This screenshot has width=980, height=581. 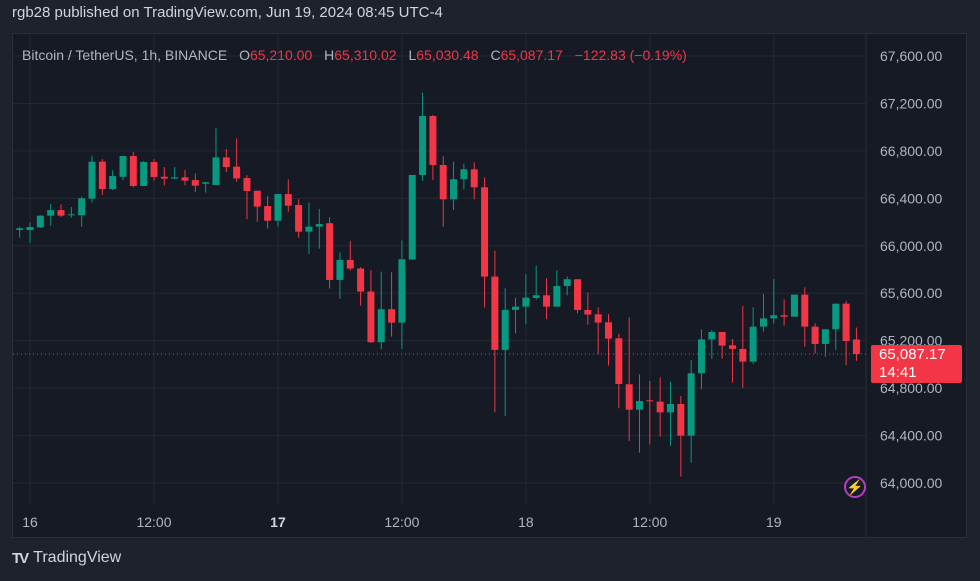 What do you see at coordinates (855, 487) in the screenshot?
I see `lightning-bolt-icon: ⚡` at bounding box center [855, 487].